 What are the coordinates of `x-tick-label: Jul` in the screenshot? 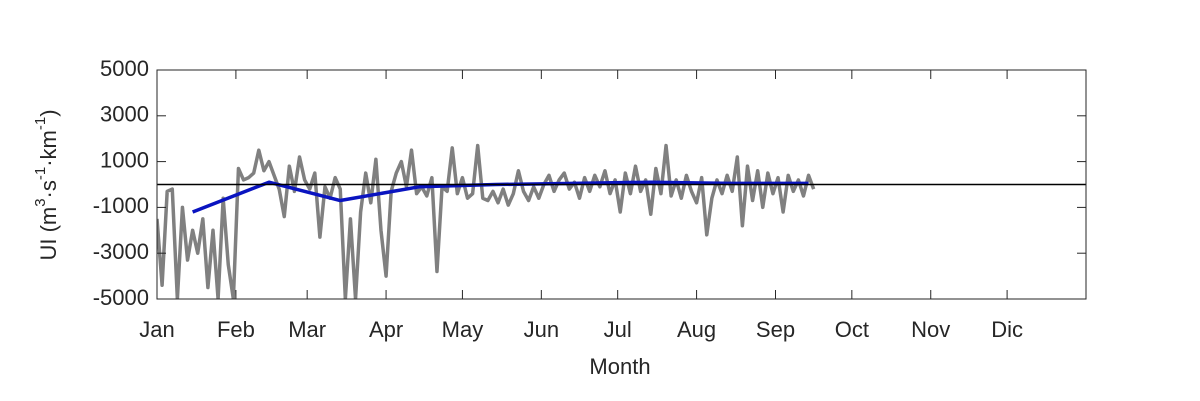 It's located at (618, 329).